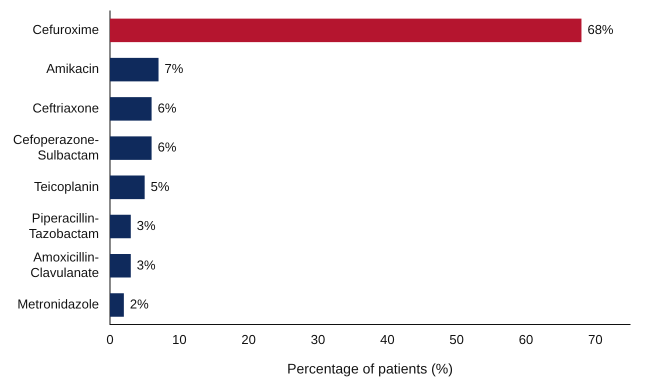 The height and width of the screenshot is (390, 650). I want to click on data-label: 2%, so click(140, 304).